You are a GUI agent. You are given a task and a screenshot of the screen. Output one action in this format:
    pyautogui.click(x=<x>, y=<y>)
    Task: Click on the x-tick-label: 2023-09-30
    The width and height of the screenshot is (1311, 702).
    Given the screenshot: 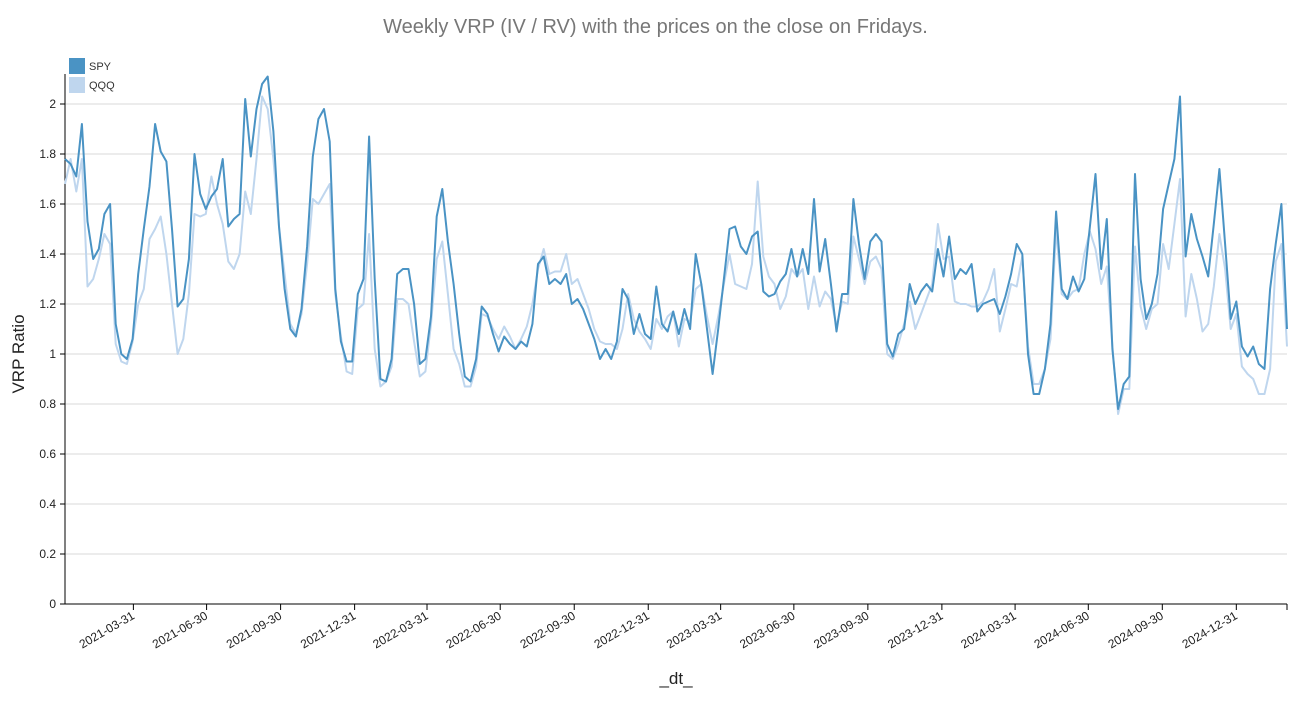 What is the action you would take?
    pyautogui.click(x=841, y=629)
    